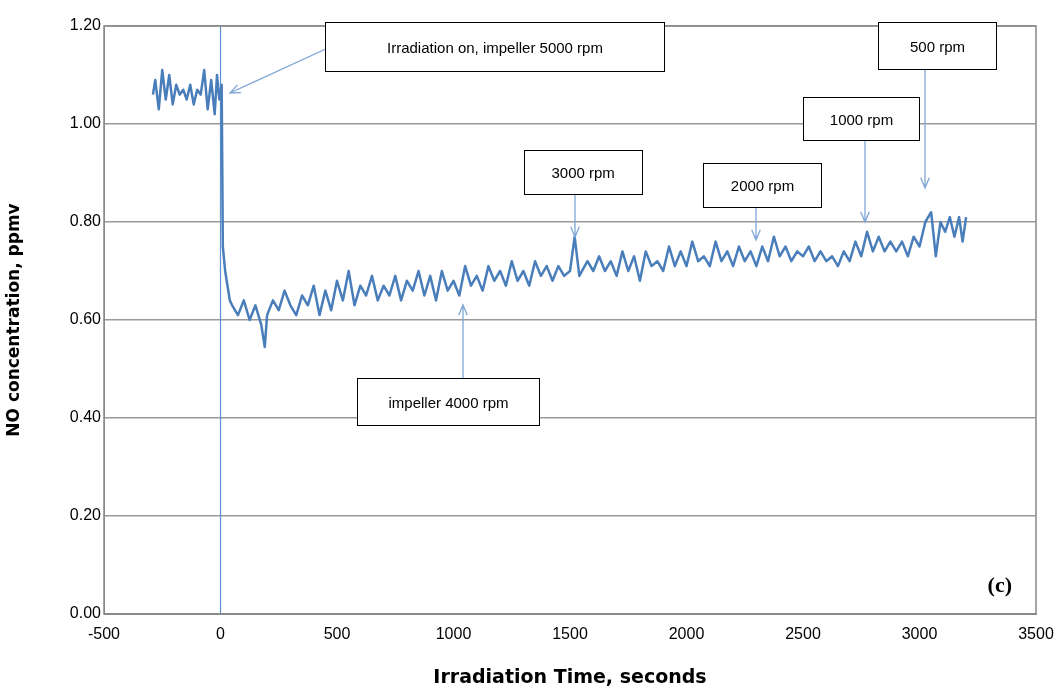  What do you see at coordinates (762, 185) in the screenshot?
I see `callout-box: 2000 rpm` at bounding box center [762, 185].